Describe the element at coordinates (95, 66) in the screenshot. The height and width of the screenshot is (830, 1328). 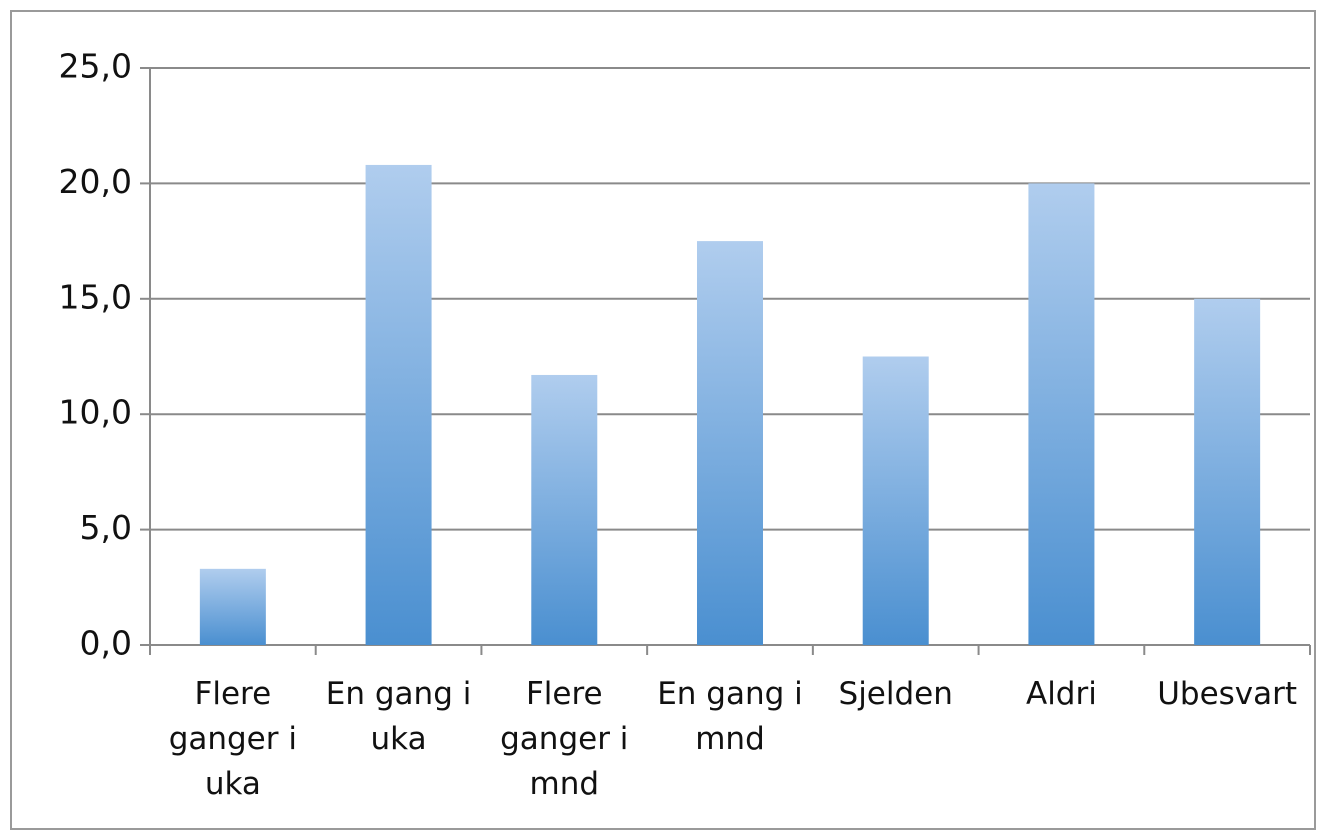
I see `y-tick-label: 25,0` at that location.